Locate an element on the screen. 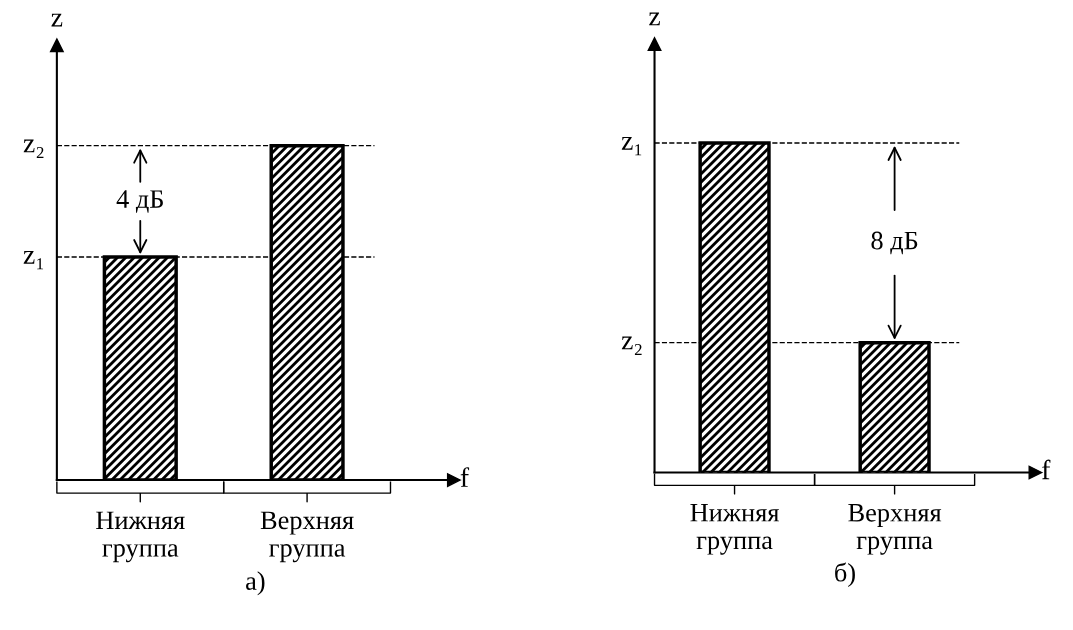 Image resolution: width=1073 pixels, height=630 pixels. text: а) is located at coordinates (255, 583).